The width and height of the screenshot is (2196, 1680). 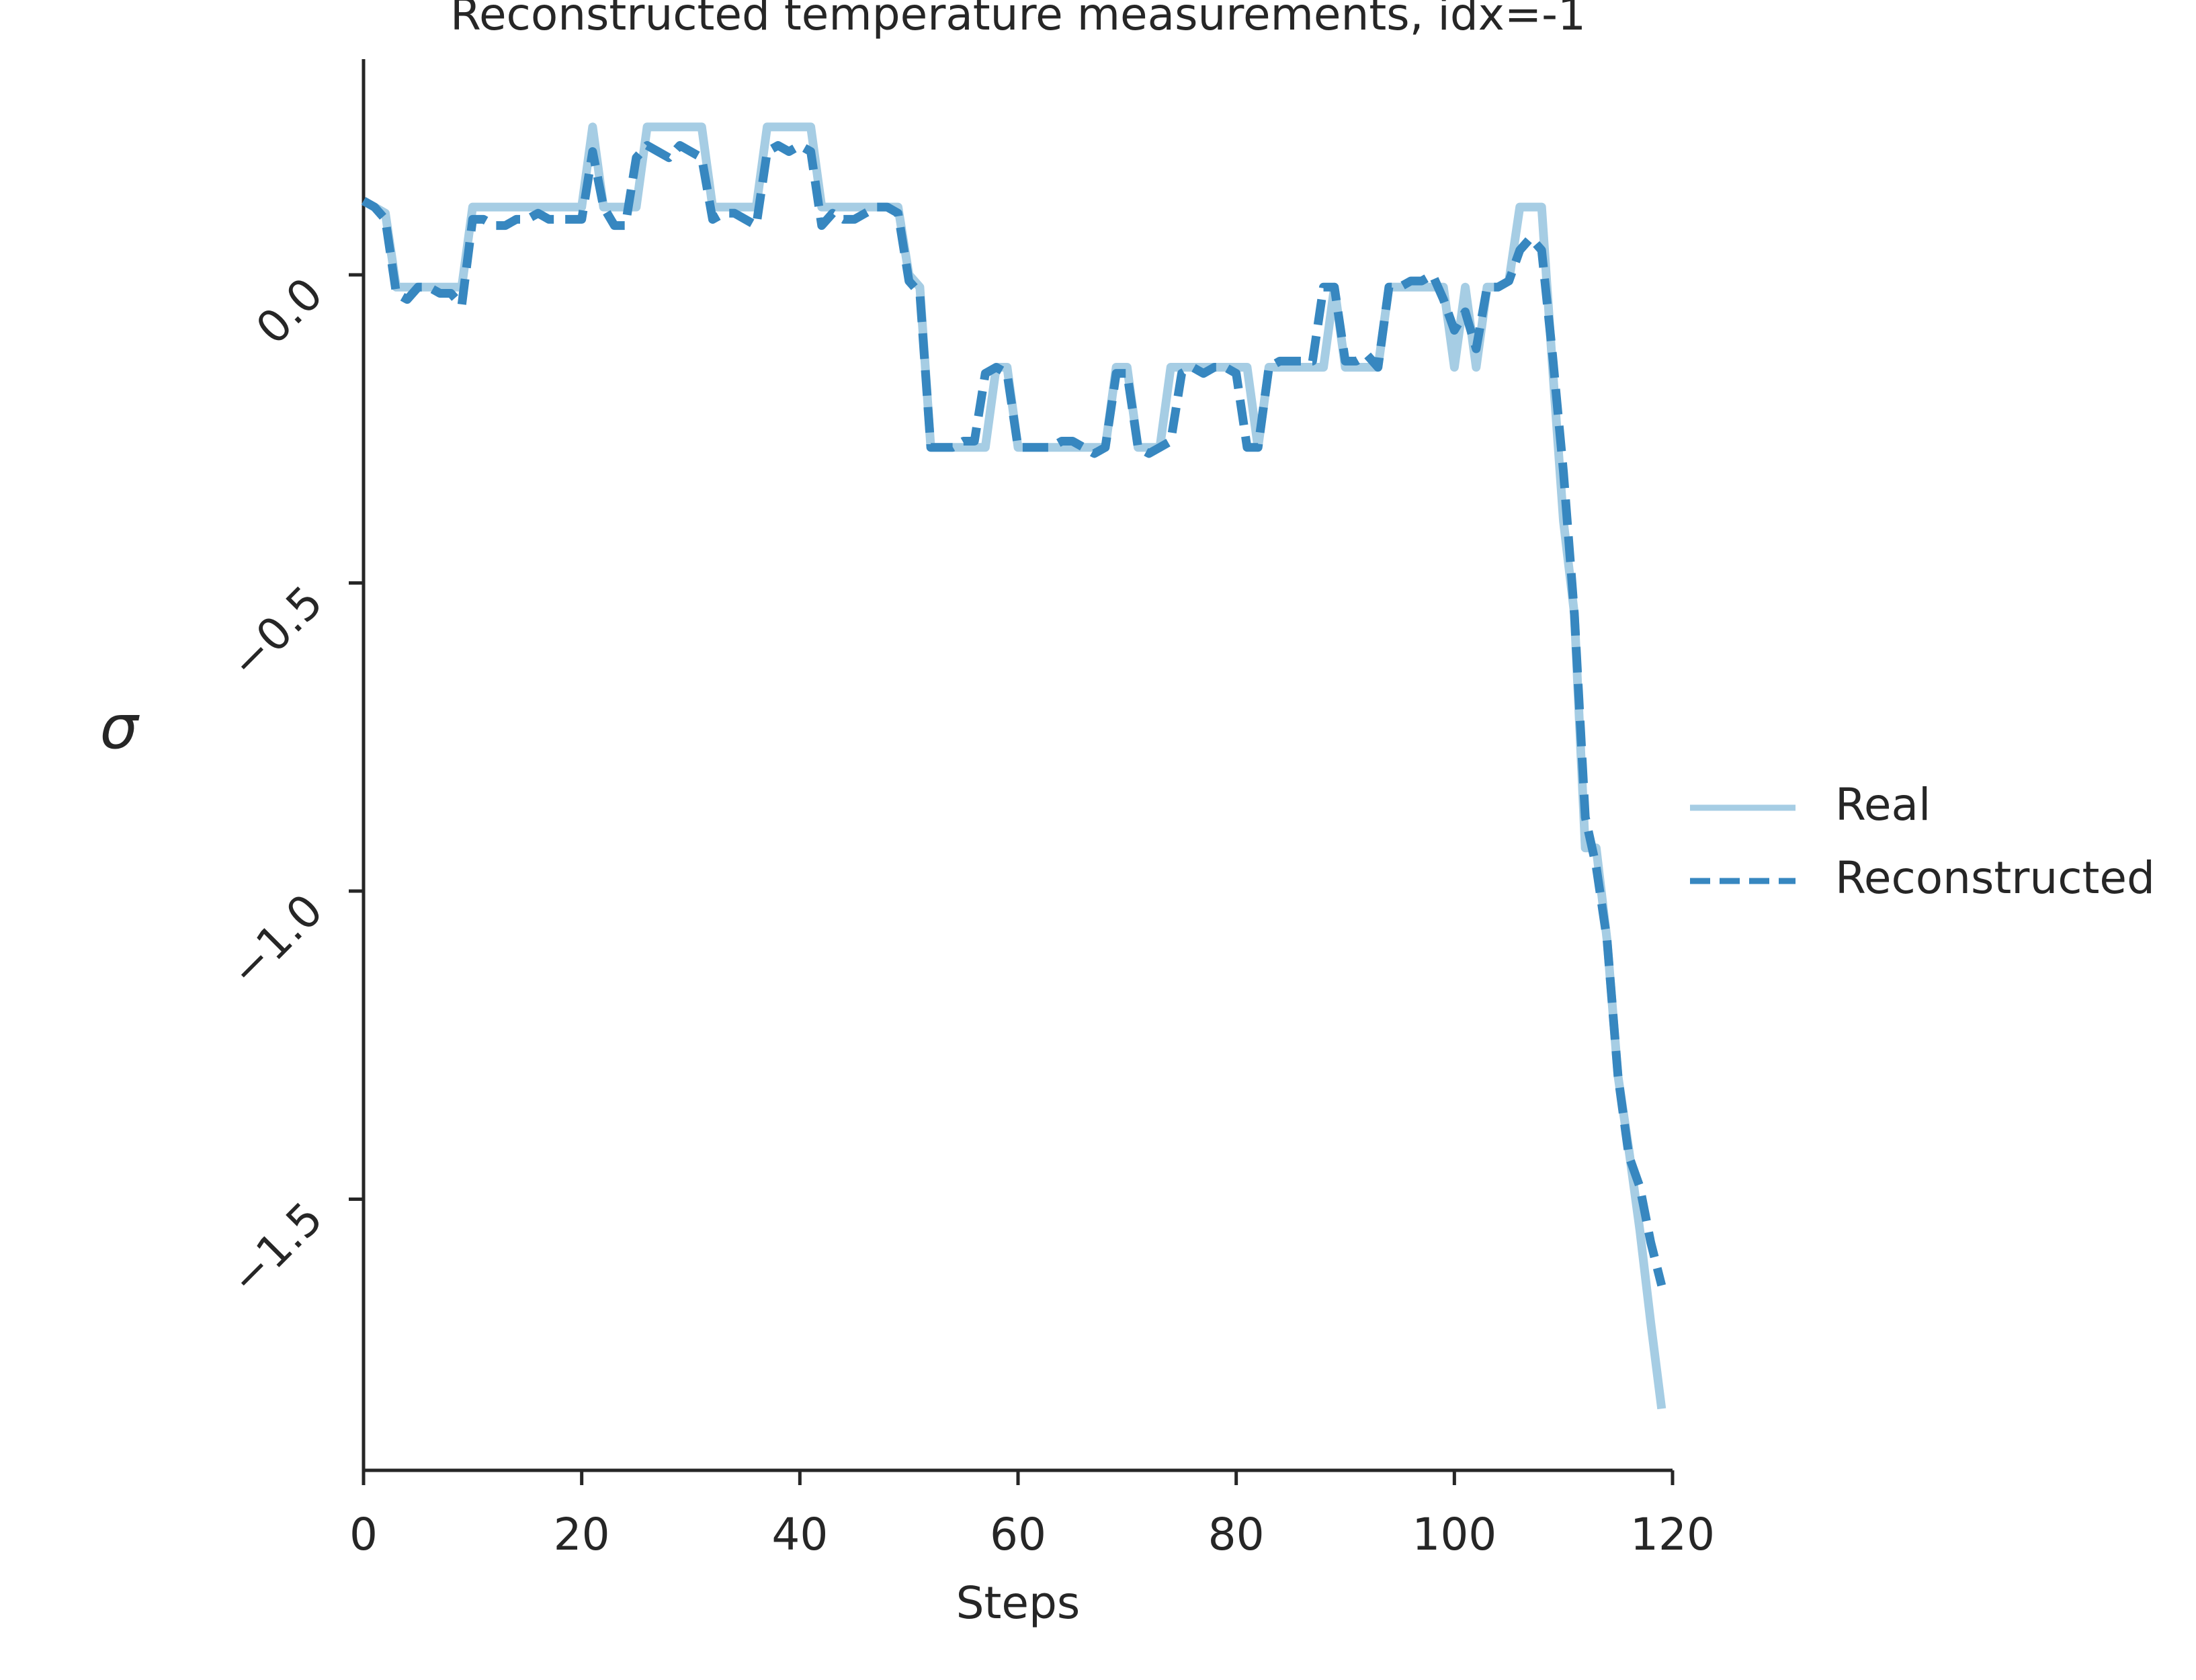 What do you see at coordinates (1454, 1535) in the screenshot?
I see `x-tick-label: 100` at bounding box center [1454, 1535].